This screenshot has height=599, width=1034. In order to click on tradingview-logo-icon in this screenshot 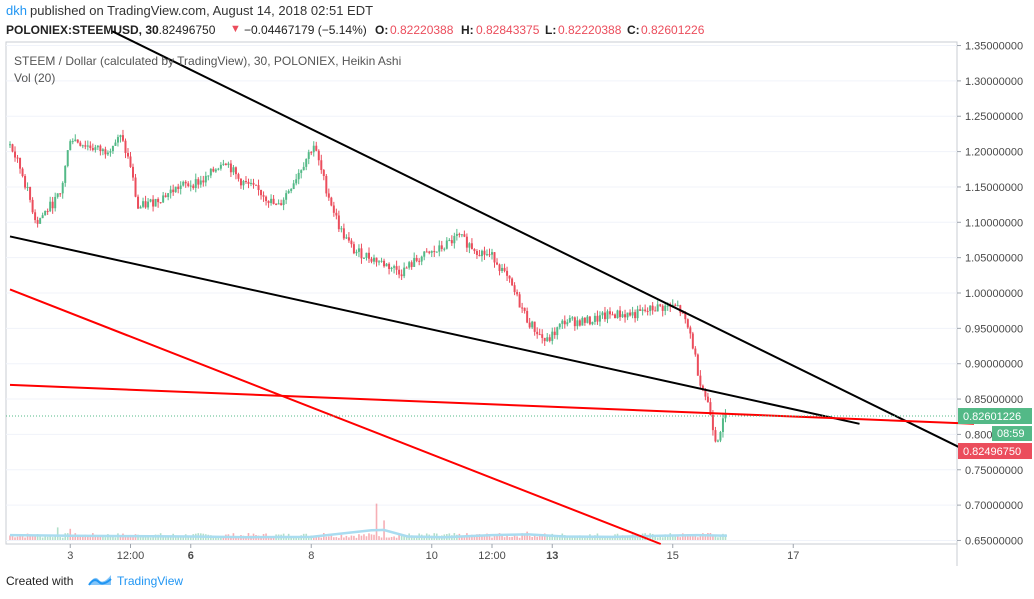, I will do `click(100, 580)`.